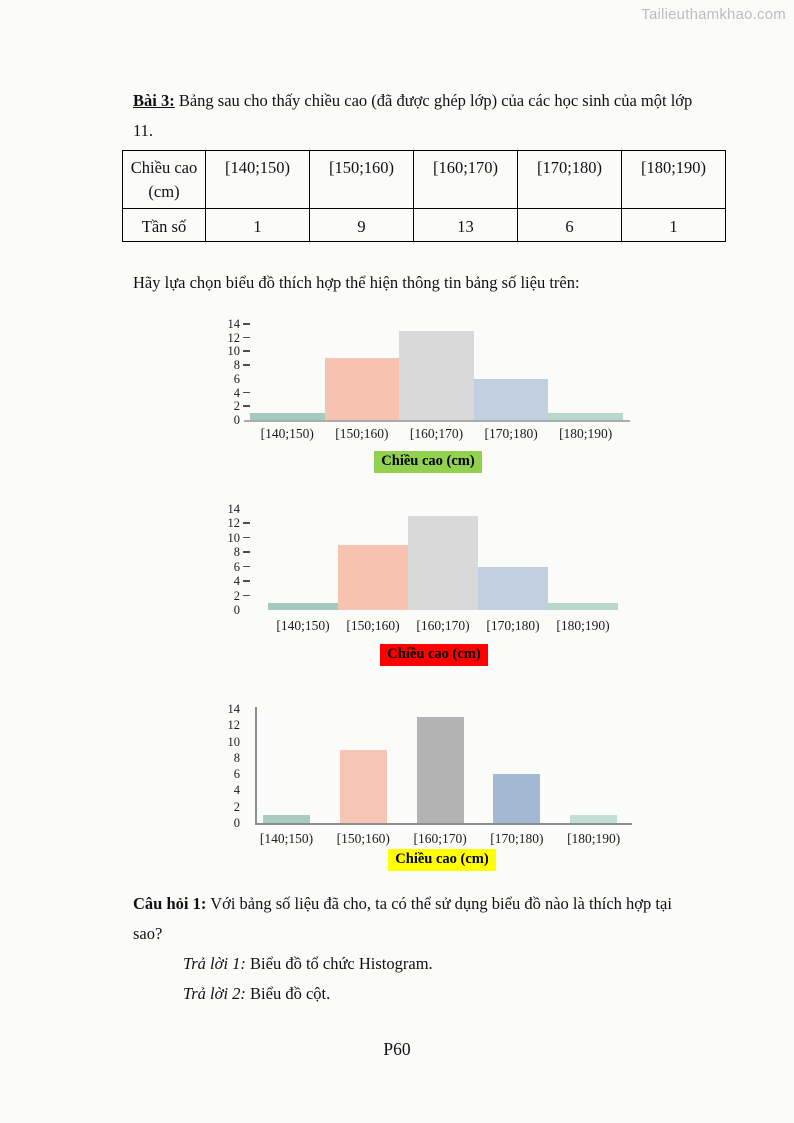 The image size is (794, 1123). What do you see at coordinates (154, 100) in the screenshot?
I see `exercise-label: Bài 3:` at bounding box center [154, 100].